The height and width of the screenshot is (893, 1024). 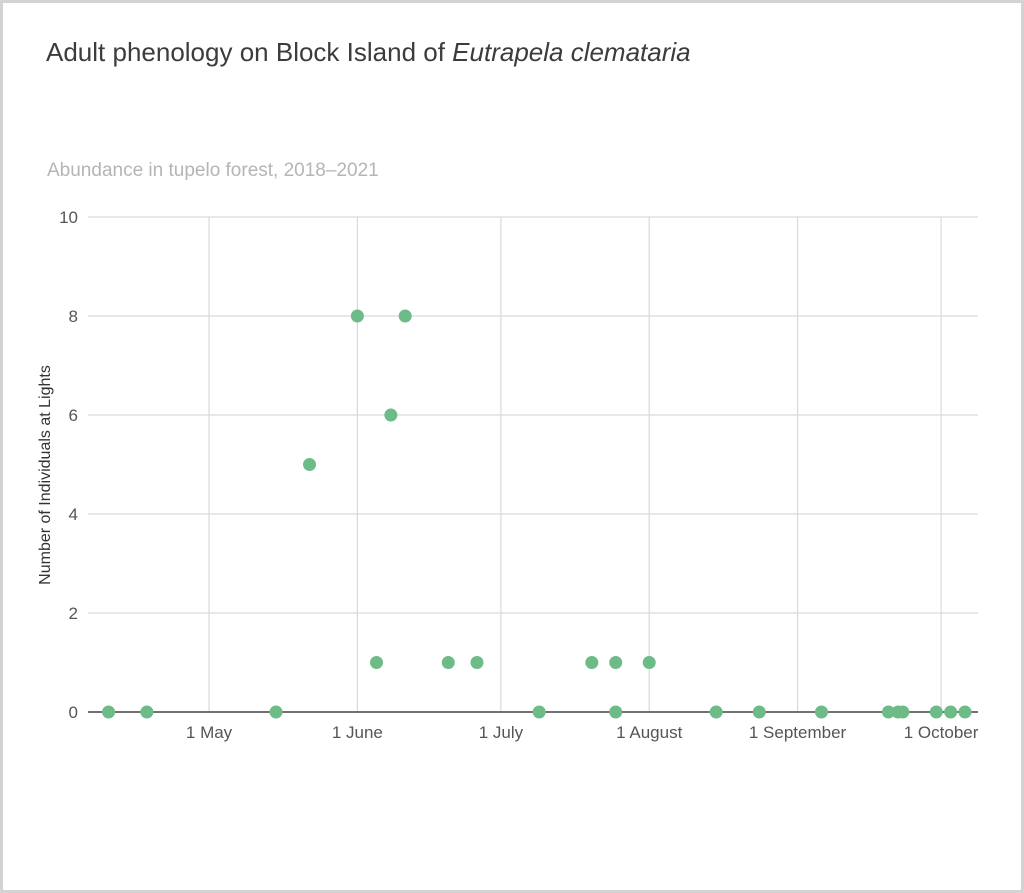 What do you see at coordinates (68, 465) in the screenshot?
I see `y-tick-labels: 0 2 4 6 8 10` at bounding box center [68, 465].